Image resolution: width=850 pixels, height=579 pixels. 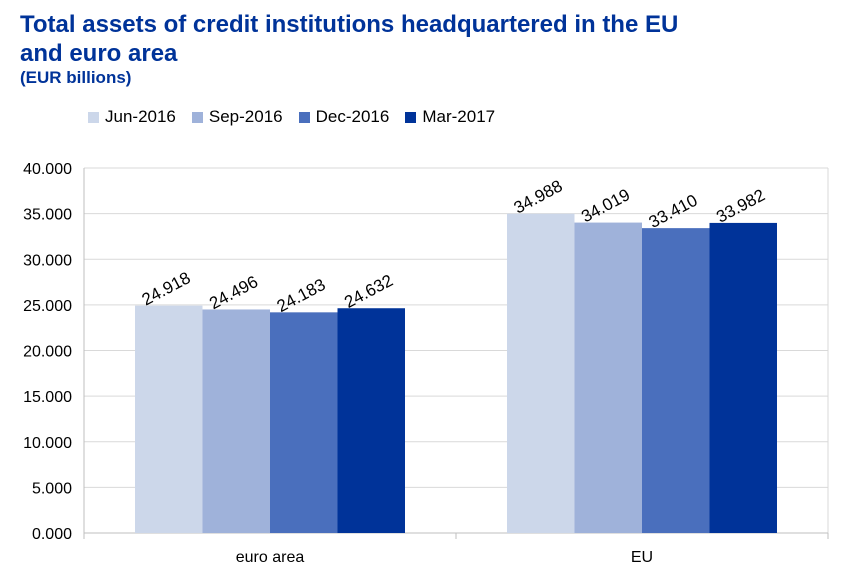 I want to click on legend-label: Jun-2016, so click(x=140, y=116).